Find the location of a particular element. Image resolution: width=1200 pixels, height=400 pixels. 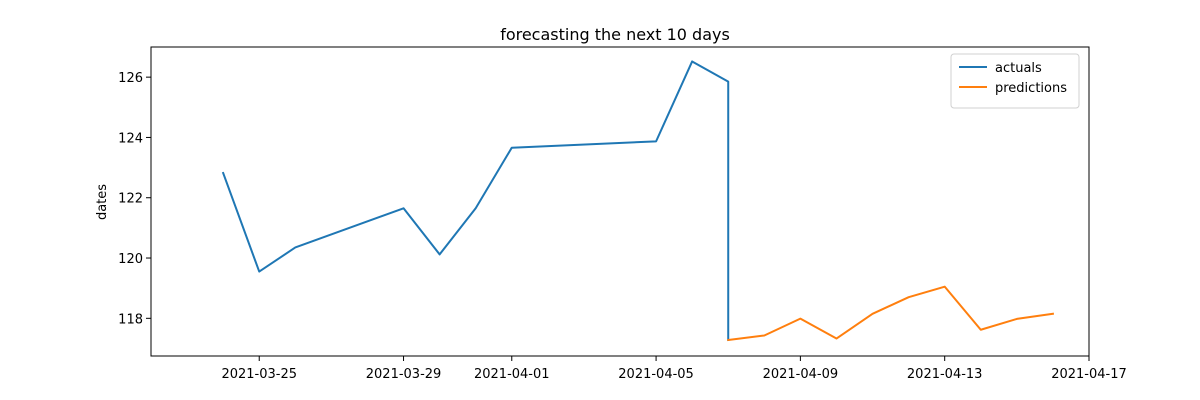

y-tick-label: 124 is located at coordinates (130, 138).